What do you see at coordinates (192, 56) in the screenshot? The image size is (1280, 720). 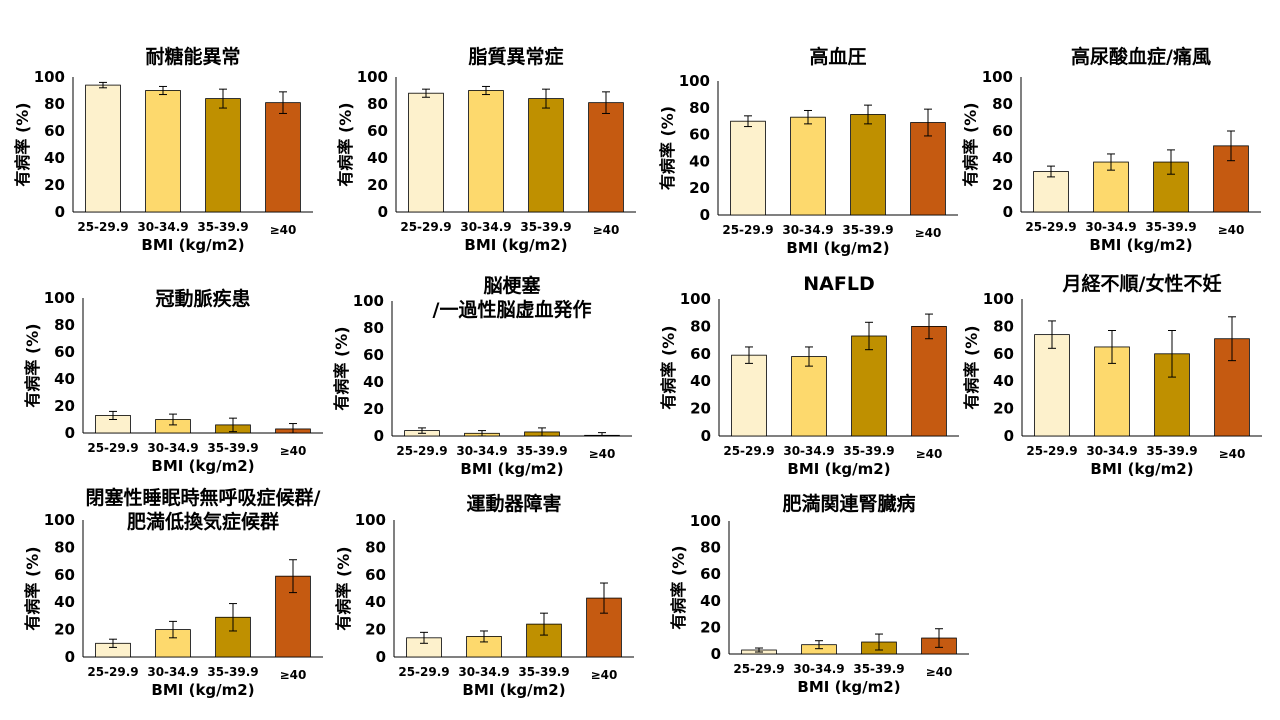 I see `chart-title: 耐糖能異常` at bounding box center [192, 56].